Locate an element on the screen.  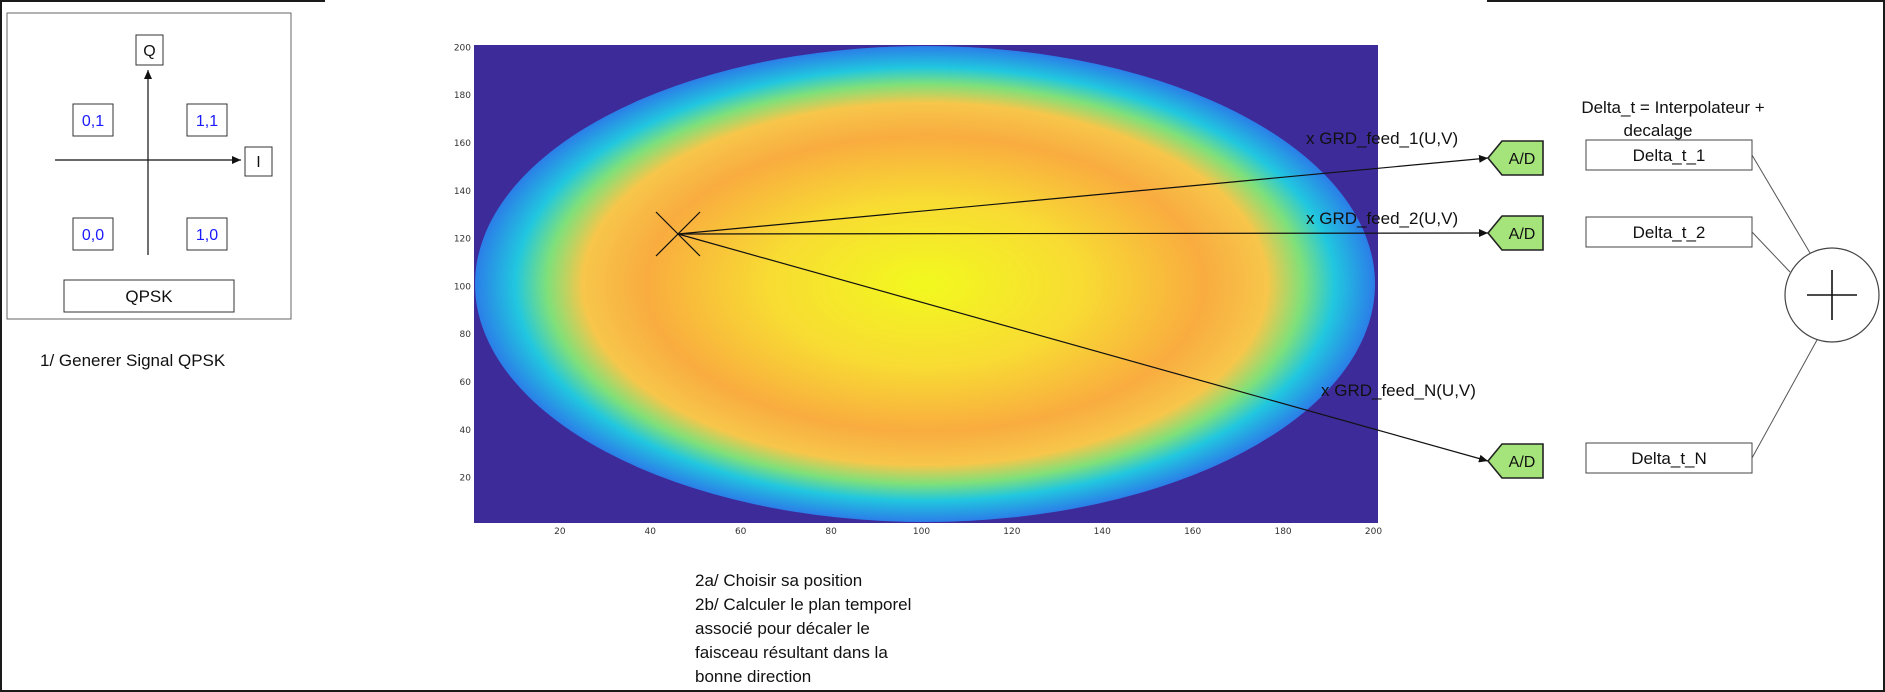
adc-n: A/D is located at coordinates (1515, 461).